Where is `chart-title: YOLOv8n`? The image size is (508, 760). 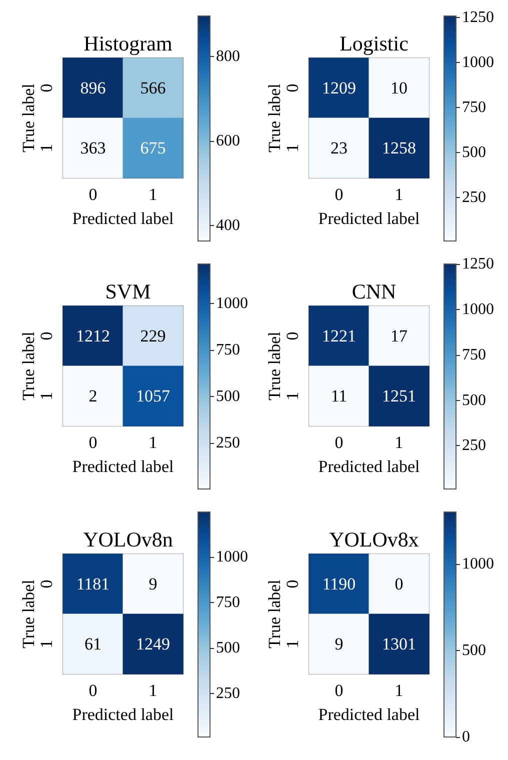 chart-title: YOLOv8n is located at coordinates (128, 540).